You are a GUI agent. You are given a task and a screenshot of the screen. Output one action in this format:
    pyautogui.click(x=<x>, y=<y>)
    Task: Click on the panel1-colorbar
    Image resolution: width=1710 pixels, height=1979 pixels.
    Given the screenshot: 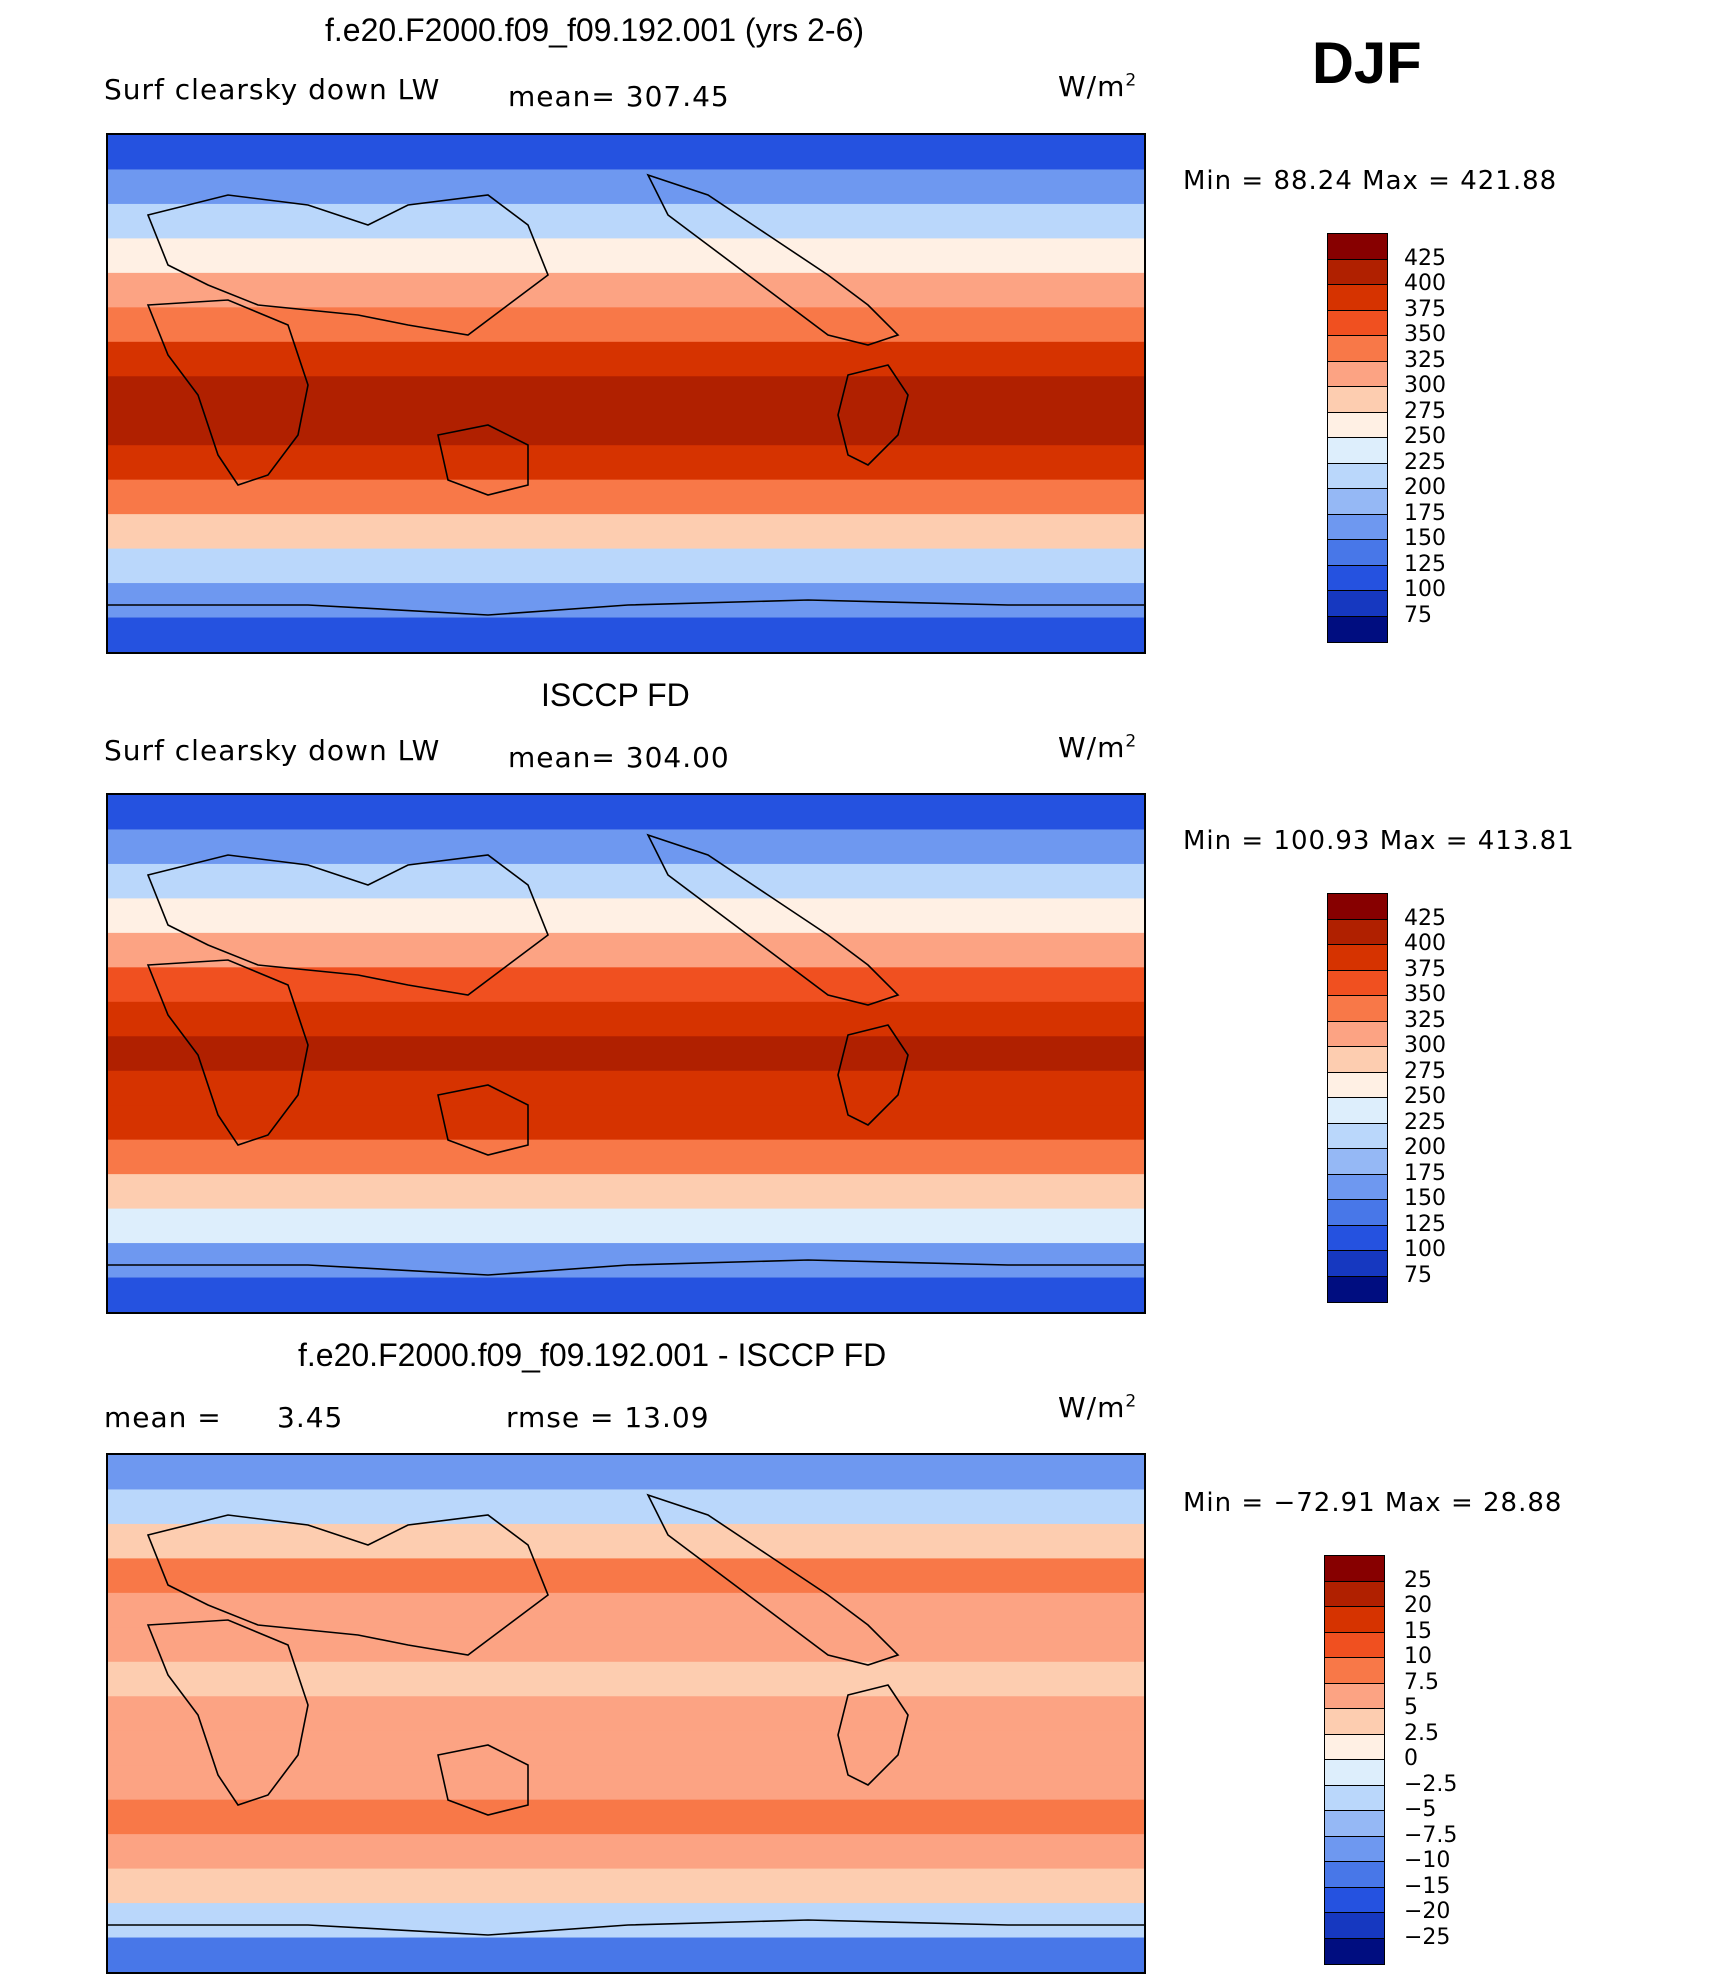 What is the action you would take?
    pyautogui.click(x=1357, y=438)
    